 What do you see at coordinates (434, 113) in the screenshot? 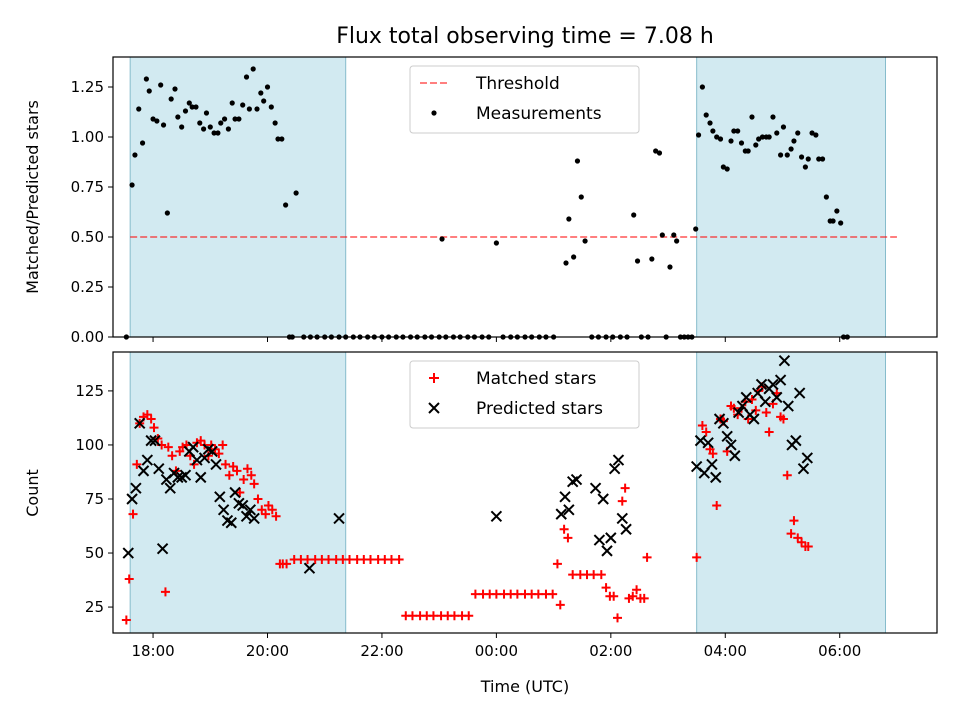
I see `legend-measurement-swatch` at bounding box center [434, 113].